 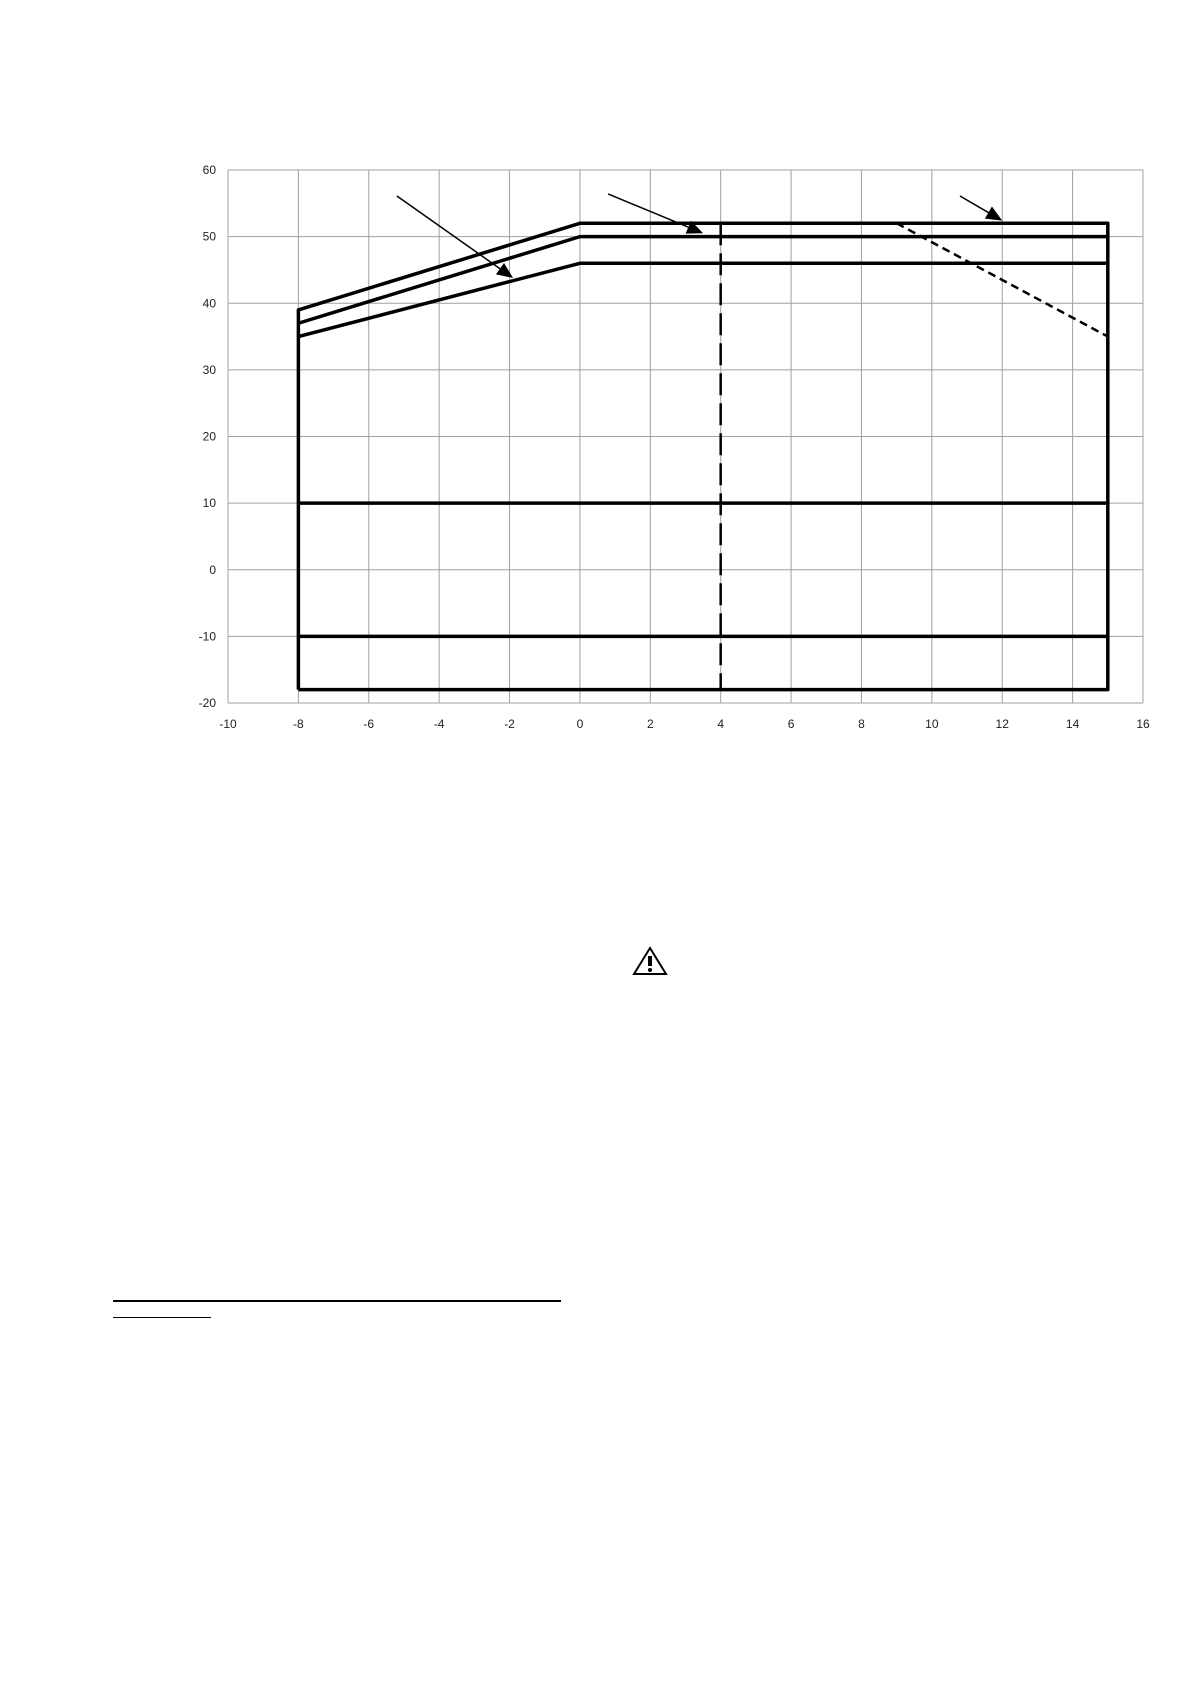 What do you see at coordinates (212, 570) in the screenshot?
I see `y-tick-label: 0` at bounding box center [212, 570].